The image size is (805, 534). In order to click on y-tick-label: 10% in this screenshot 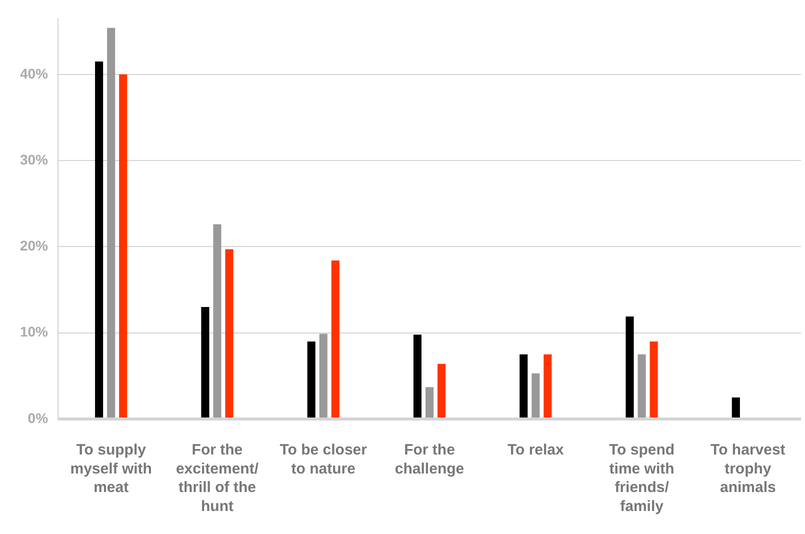, I will do `click(34, 332)`.